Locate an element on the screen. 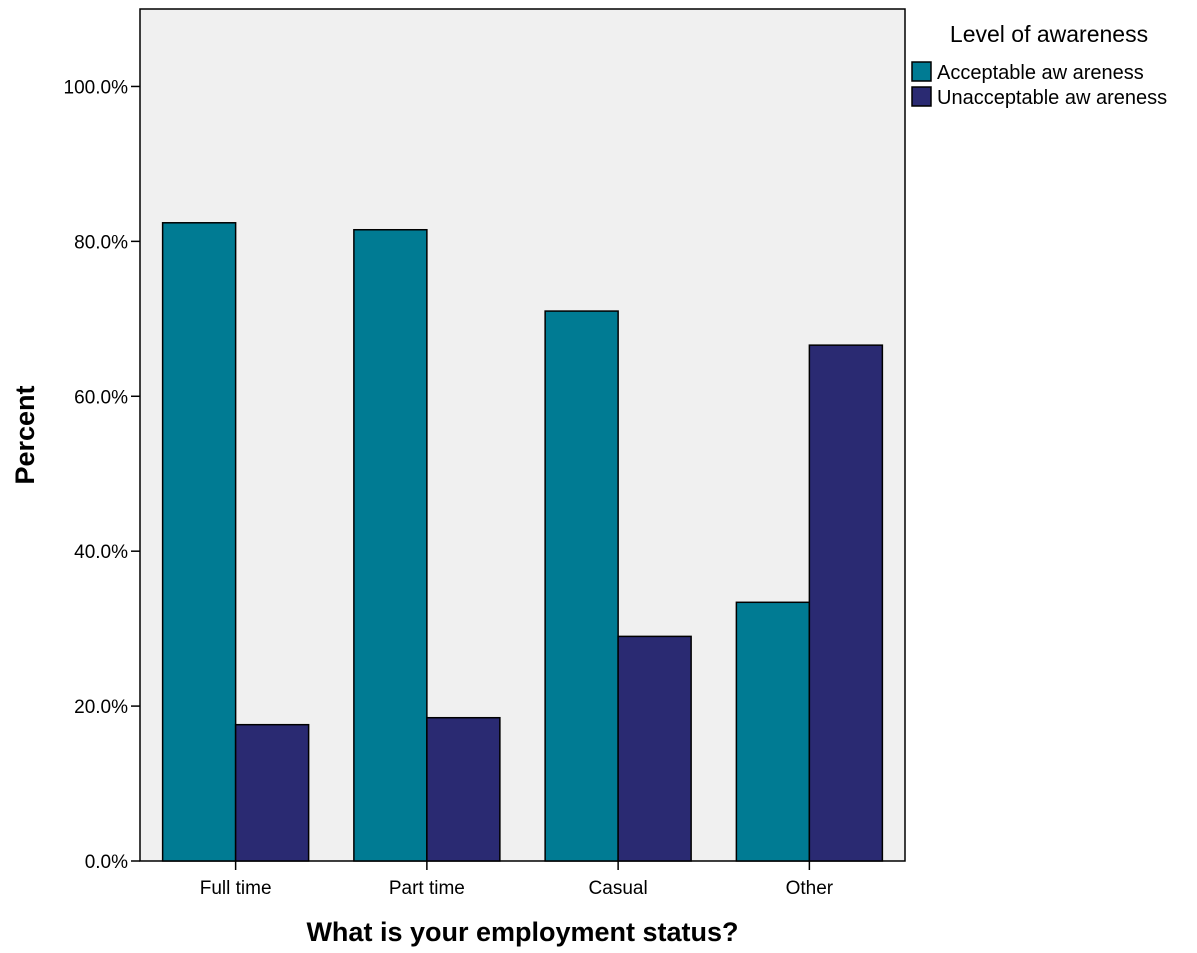 This screenshot has height=953, width=1197. y-tick-label: 100.0% is located at coordinates (96, 87).